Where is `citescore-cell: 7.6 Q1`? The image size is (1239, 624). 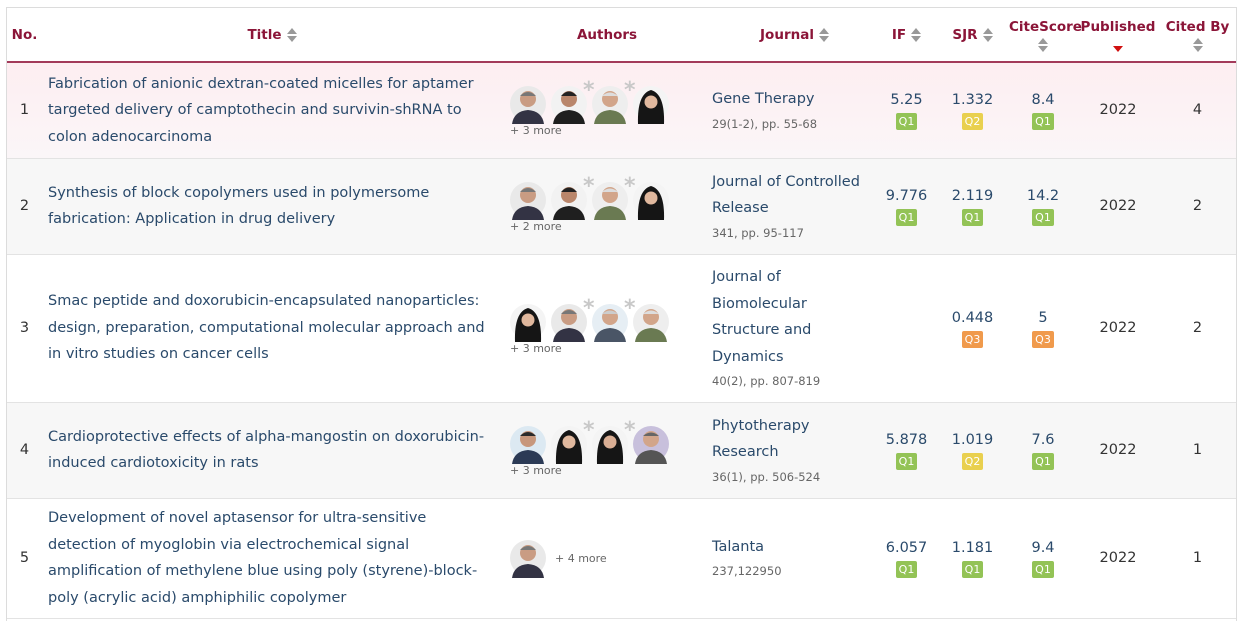
citescore-cell: 7.6 Q1 is located at coordinates (1043, 450).